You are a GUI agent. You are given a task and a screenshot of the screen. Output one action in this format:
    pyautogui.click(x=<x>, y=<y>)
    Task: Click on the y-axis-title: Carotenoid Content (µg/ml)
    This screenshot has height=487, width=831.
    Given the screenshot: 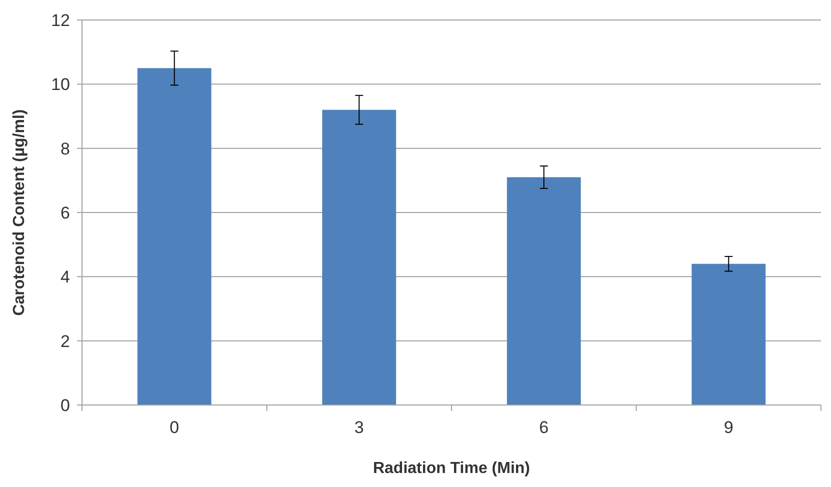 What is the action you would take?
    pyautogui.click(x=19, y=212)
    